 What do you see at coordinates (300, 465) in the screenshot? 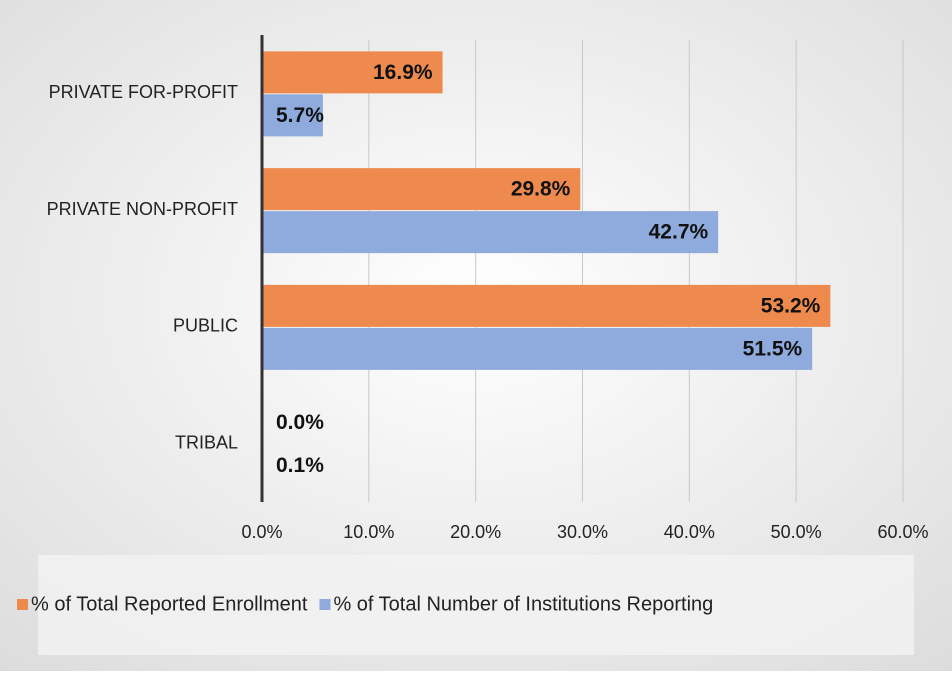
I see `value-label: 0.1%` at bounding box center [300, 465].